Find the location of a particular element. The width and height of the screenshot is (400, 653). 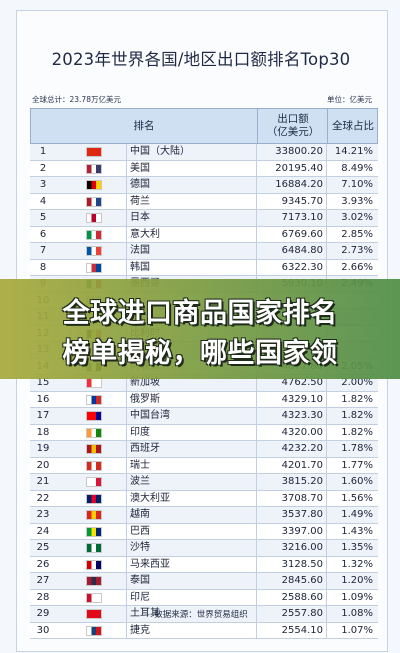

global-total: 全球总计：23.78万亿美元 is located at coordinates (76, 99).